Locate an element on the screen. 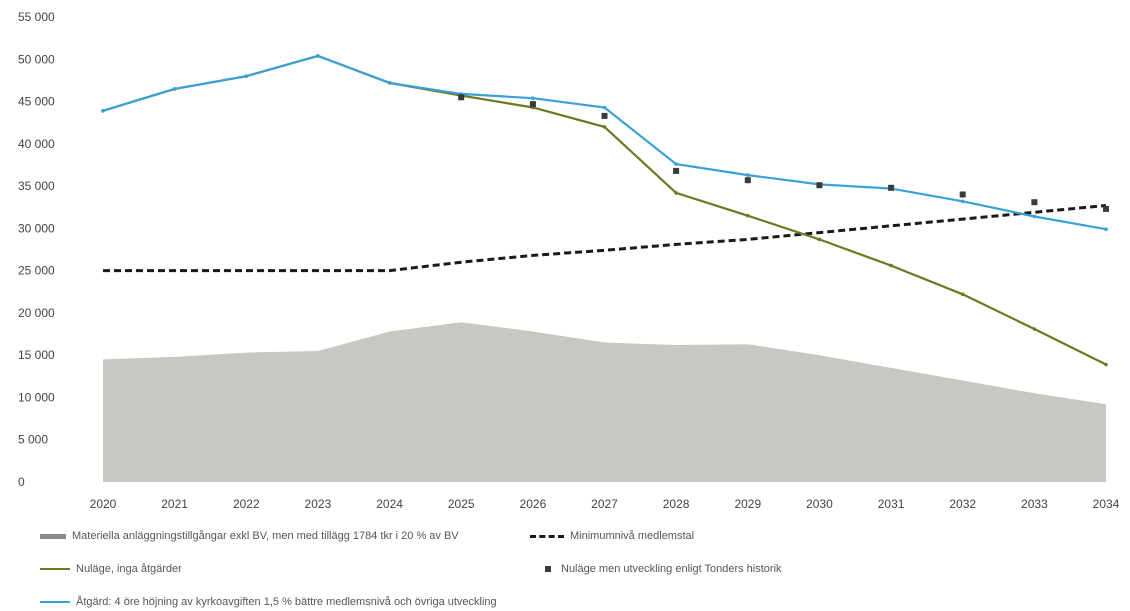 The width and height of the screenshot is (1130, 611). series-4-point-2023 is located at coordinates (318, 56).